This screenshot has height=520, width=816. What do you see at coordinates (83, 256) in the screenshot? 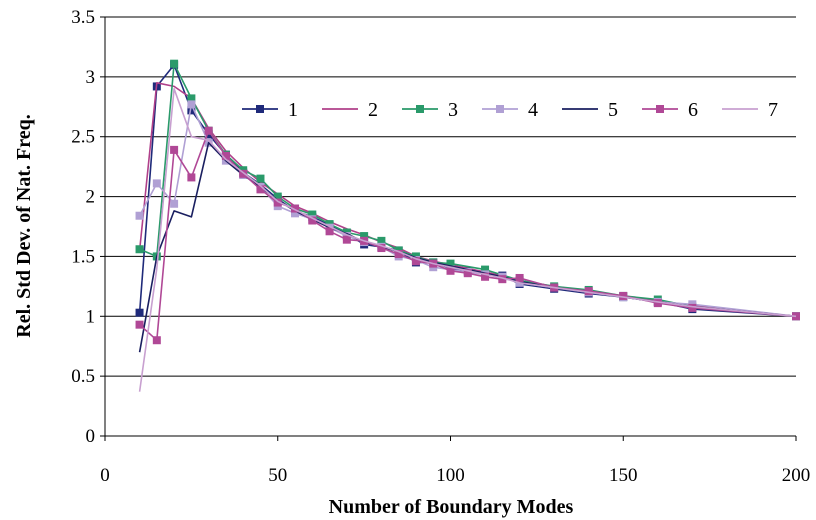
I see `y-tick-label-3: 1.5` at bounding box center [83, 256].